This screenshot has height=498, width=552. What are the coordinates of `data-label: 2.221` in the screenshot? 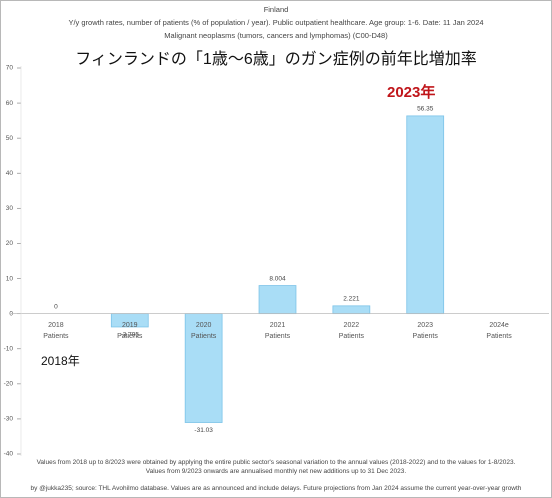 It's located at (351, 299).